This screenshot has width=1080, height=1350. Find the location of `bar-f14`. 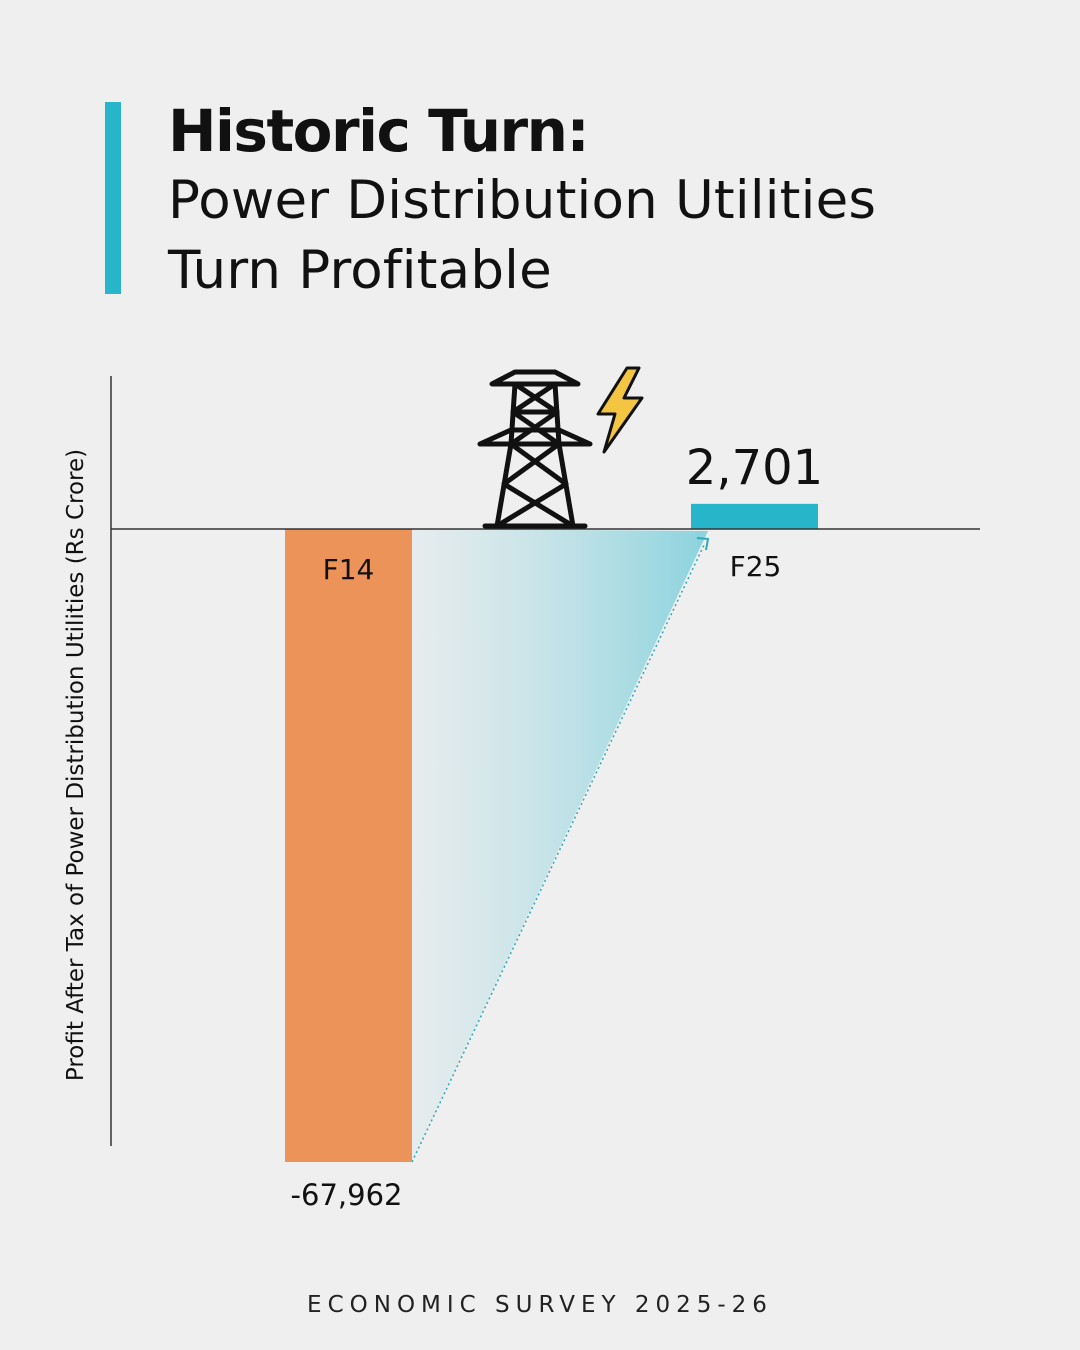

bar-f14 is located at coordinates (348, 845).